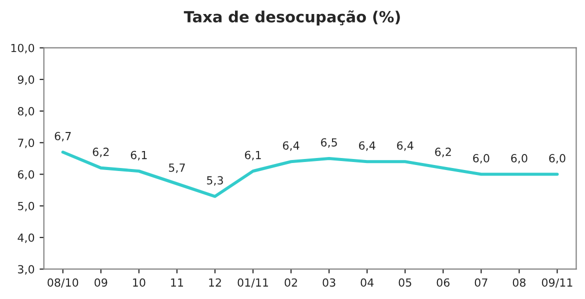 The image size is (585, 299). What do you see at coordinates (26, 112) in the screenshot?
I see `y-tick-label: 8,0` at bounding box center [26, 112].